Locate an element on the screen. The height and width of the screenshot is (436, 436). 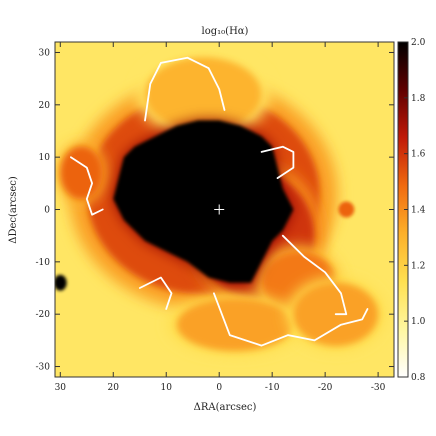
chart-title: log₁₀(Hα) is located at coordinates (225, 31).